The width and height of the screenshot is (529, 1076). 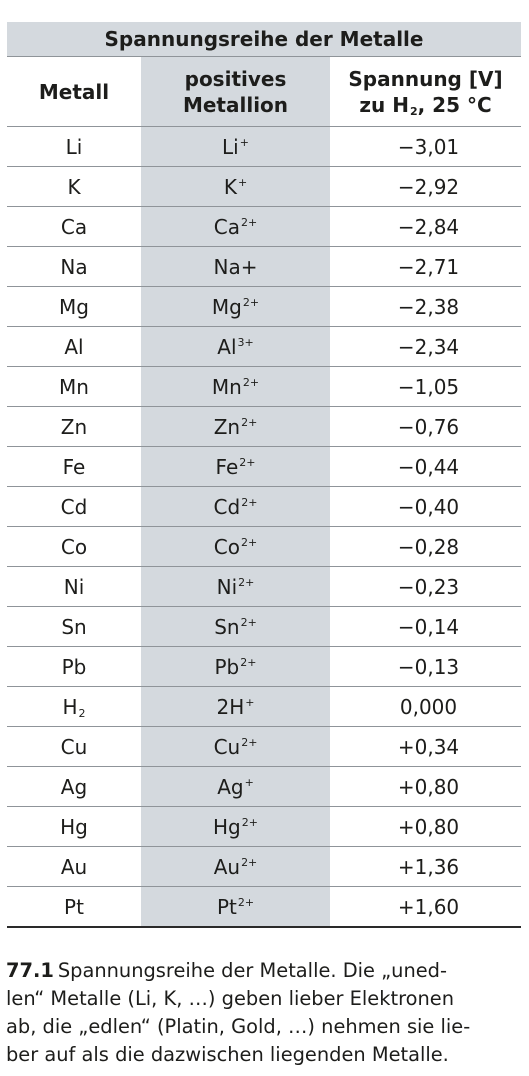 I want to click on ion-cell: Sn2+, so click(x=235, y=626).